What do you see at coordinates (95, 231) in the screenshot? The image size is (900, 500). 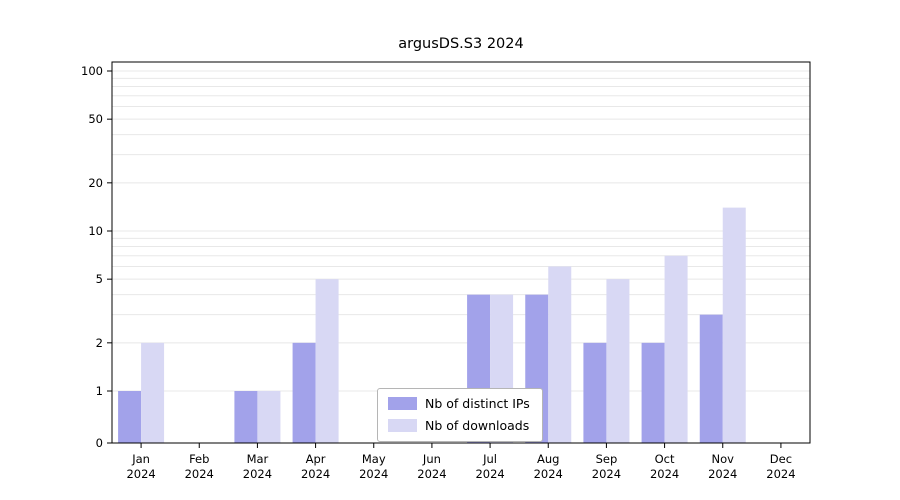 I see `y-tick-label: 10` at bounding box center [95, 231].